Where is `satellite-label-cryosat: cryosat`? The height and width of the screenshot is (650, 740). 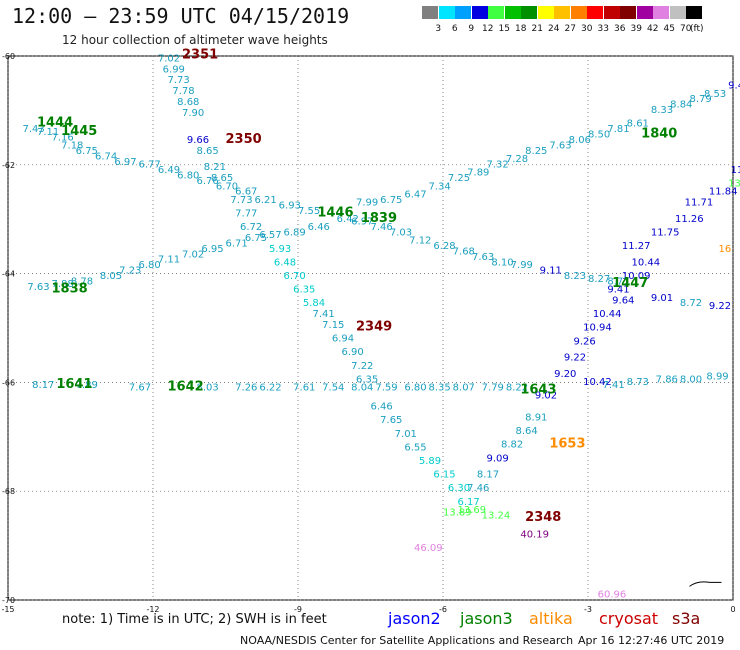
satellite-label-cryosat: cryosat is located at coordinates (629, 618).